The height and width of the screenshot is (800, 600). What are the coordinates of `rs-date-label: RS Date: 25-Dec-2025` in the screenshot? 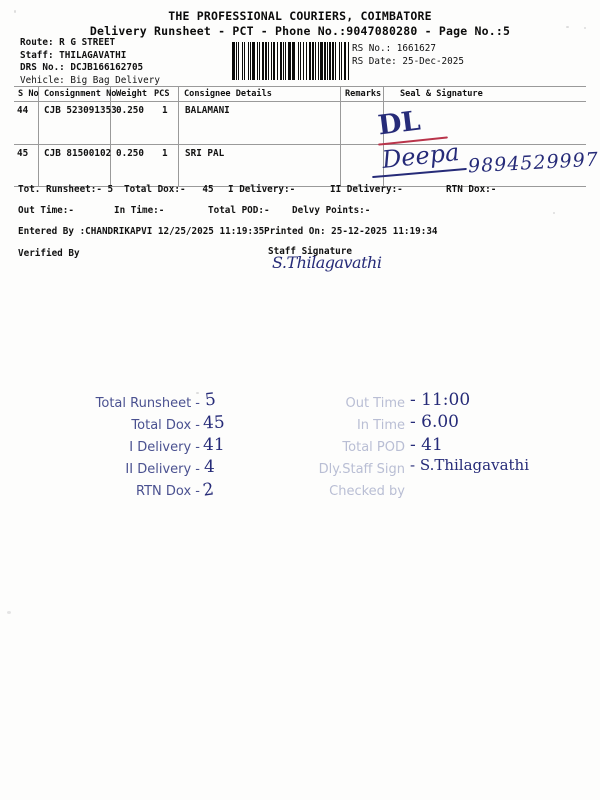 It's located at (408, 61).